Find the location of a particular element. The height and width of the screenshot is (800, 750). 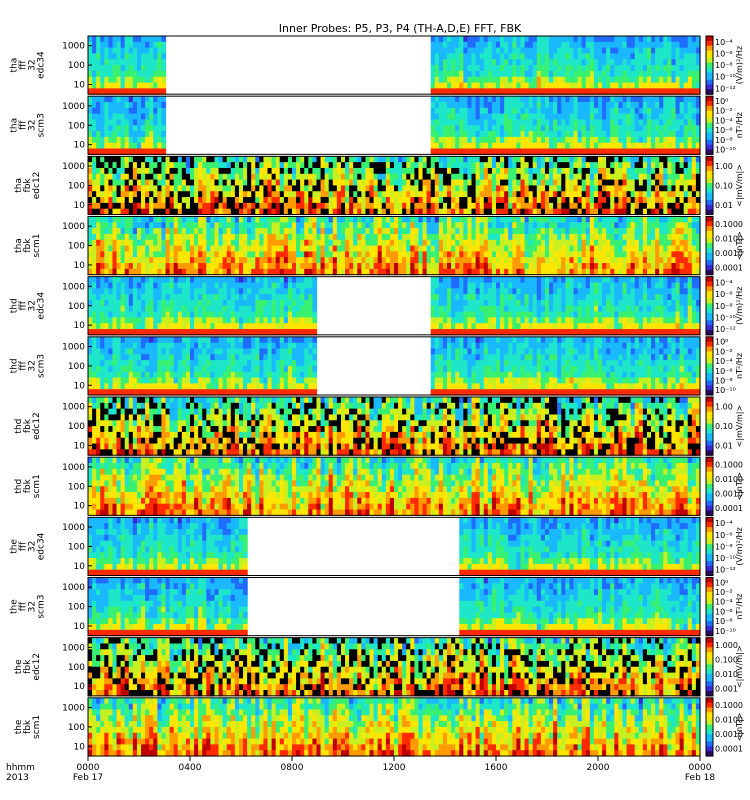

colorbar-tick-label: 0.0010 is located at coordinates (729, 253).